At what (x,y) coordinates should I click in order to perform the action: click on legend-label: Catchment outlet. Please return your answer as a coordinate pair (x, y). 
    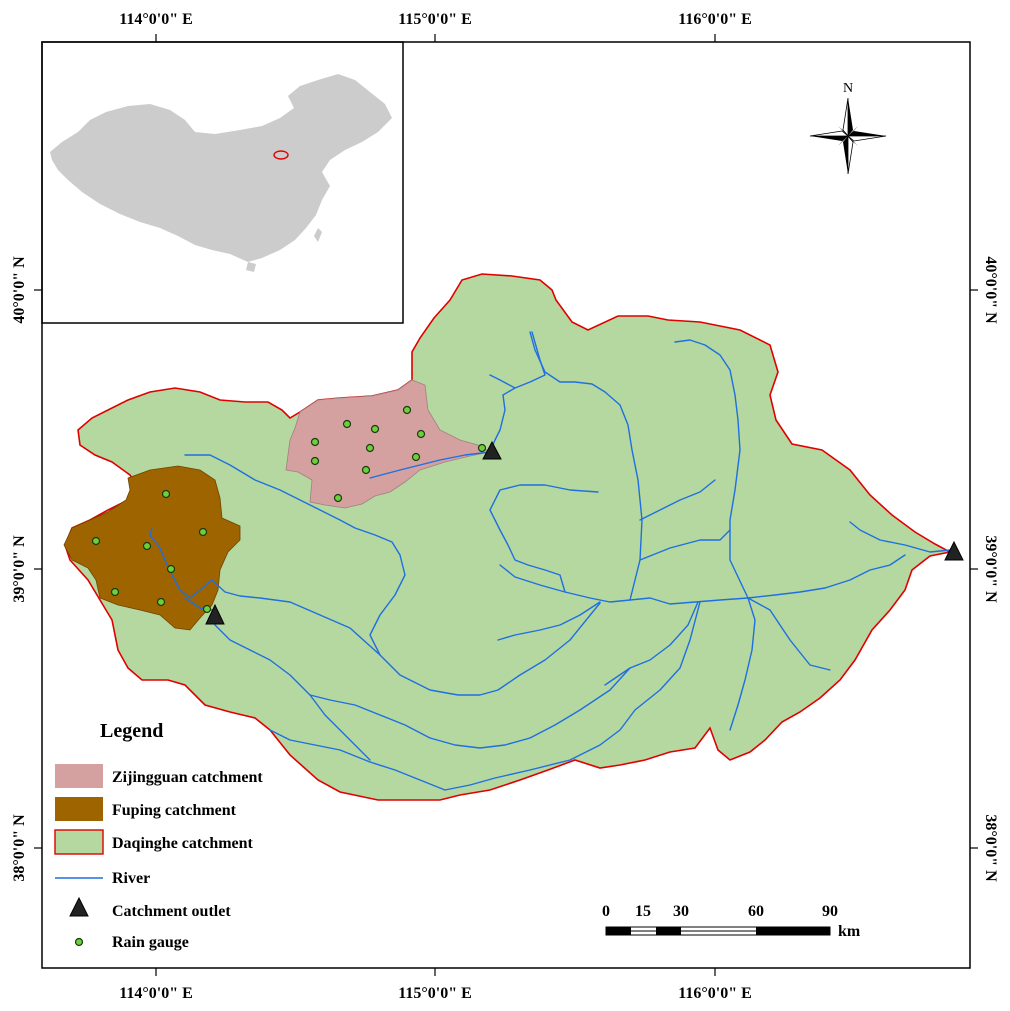
    Looking at the image, I should click on (171, 911).